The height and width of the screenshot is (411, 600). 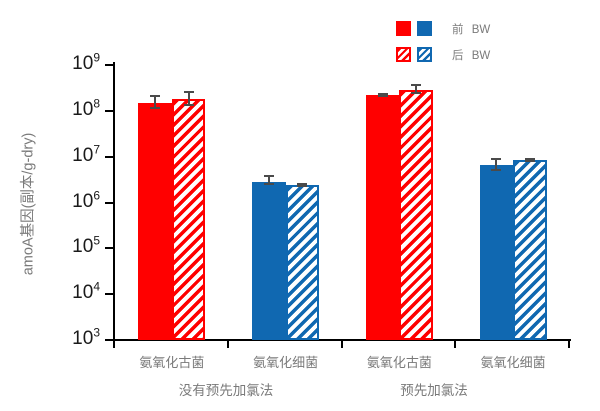 What do you see at coordinates (471, 29) in the screenshot?
I see `legend-label: 前 BW` at bounding box center [471, 29].